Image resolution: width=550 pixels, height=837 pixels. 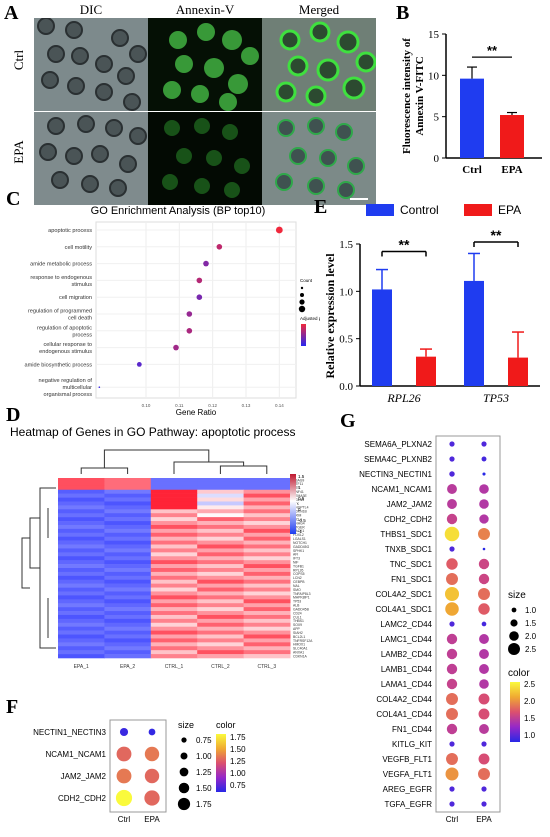 What do you see at coordinates (301, 508) in the screenshot?
I see `row-label: ANGPTL4` at bounding box center [301, 508].